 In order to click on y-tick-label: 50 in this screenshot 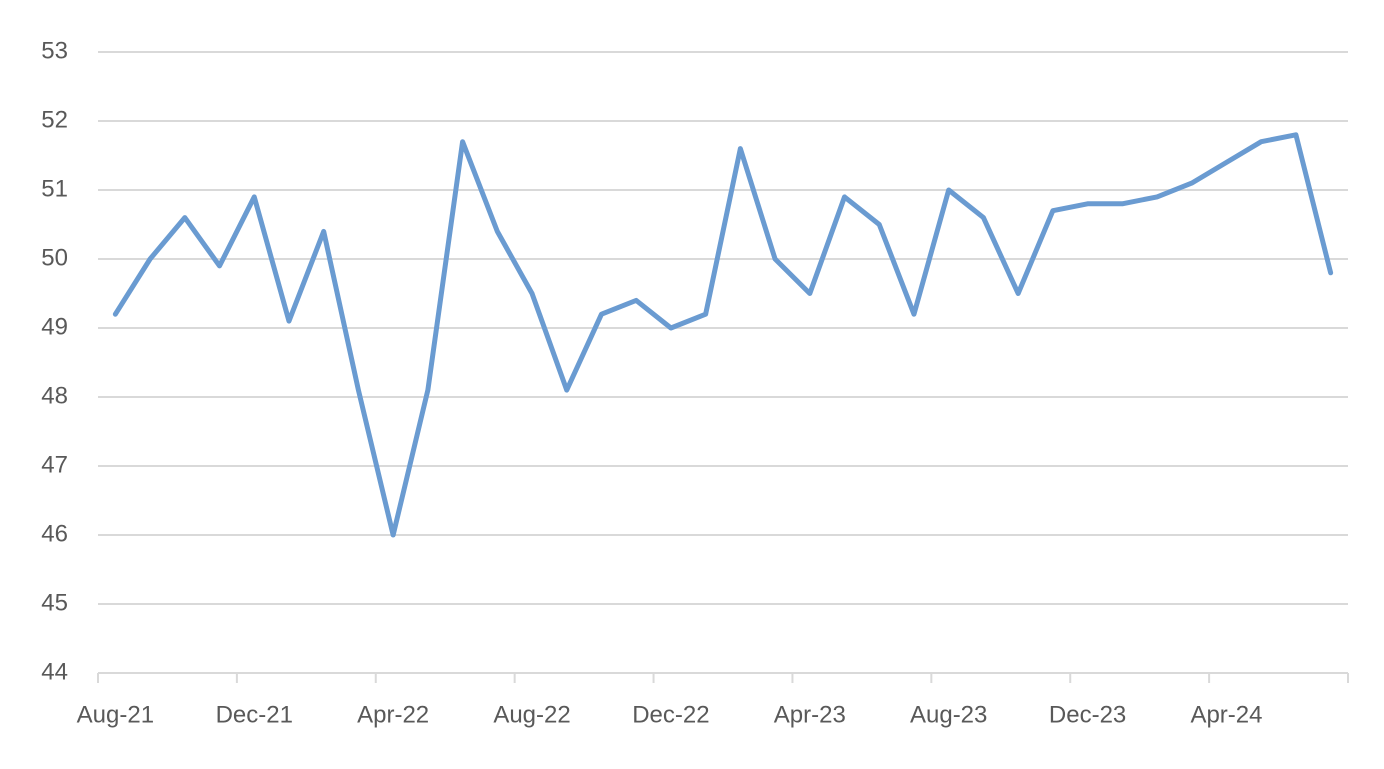, I will do `click(54, 257)`.